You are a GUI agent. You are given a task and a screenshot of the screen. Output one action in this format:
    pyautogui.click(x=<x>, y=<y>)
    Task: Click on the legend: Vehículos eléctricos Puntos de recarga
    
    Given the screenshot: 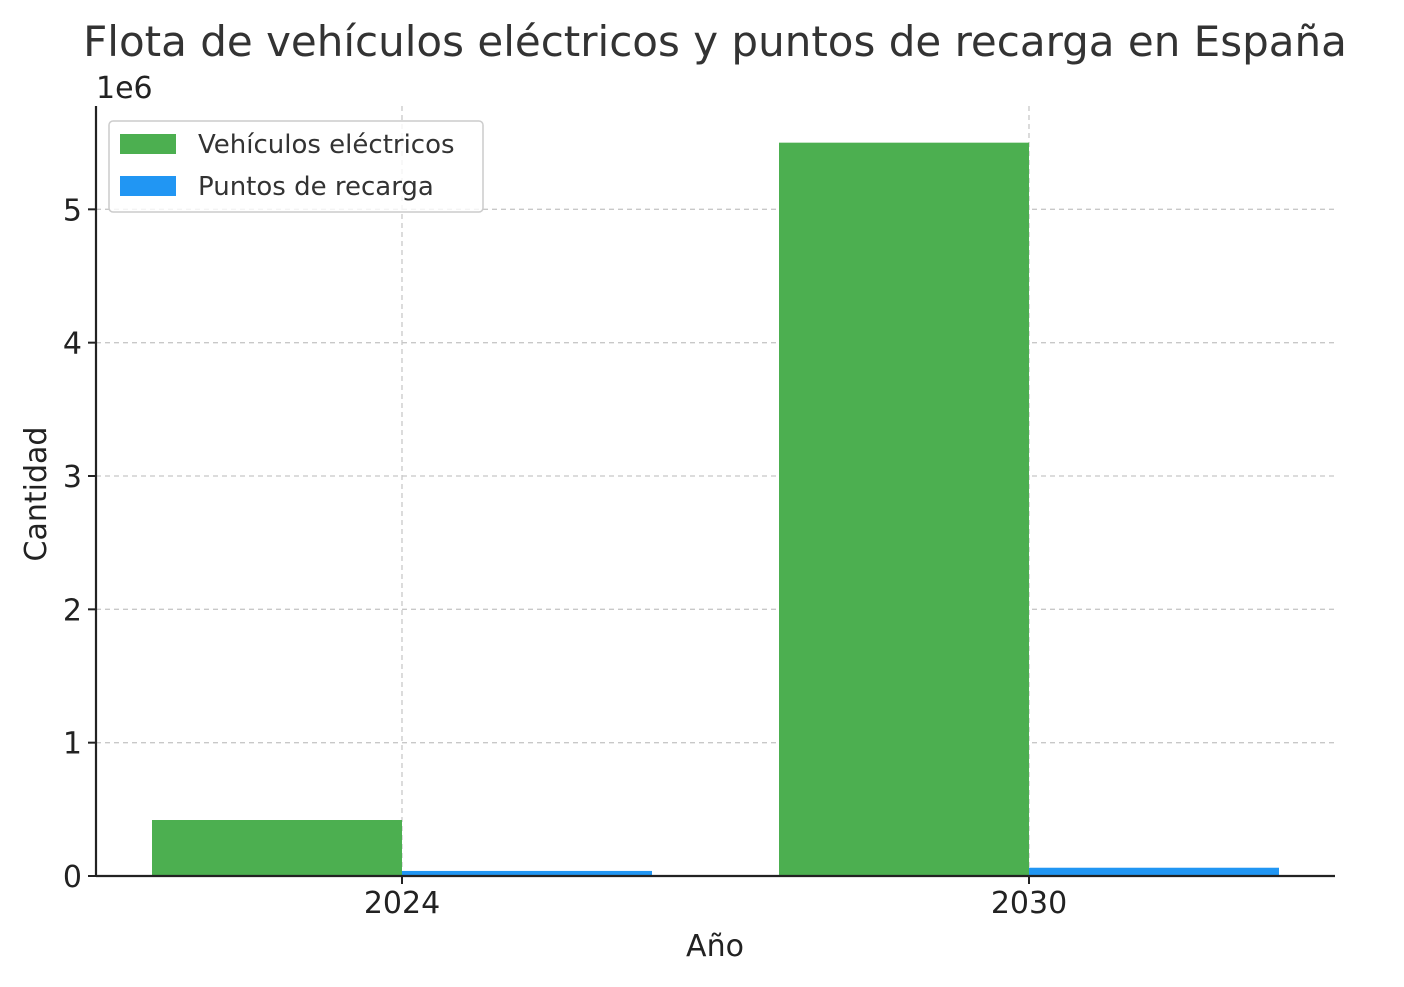 What is the action you would take?
    pyautogui.click(x=296, y=166)
    